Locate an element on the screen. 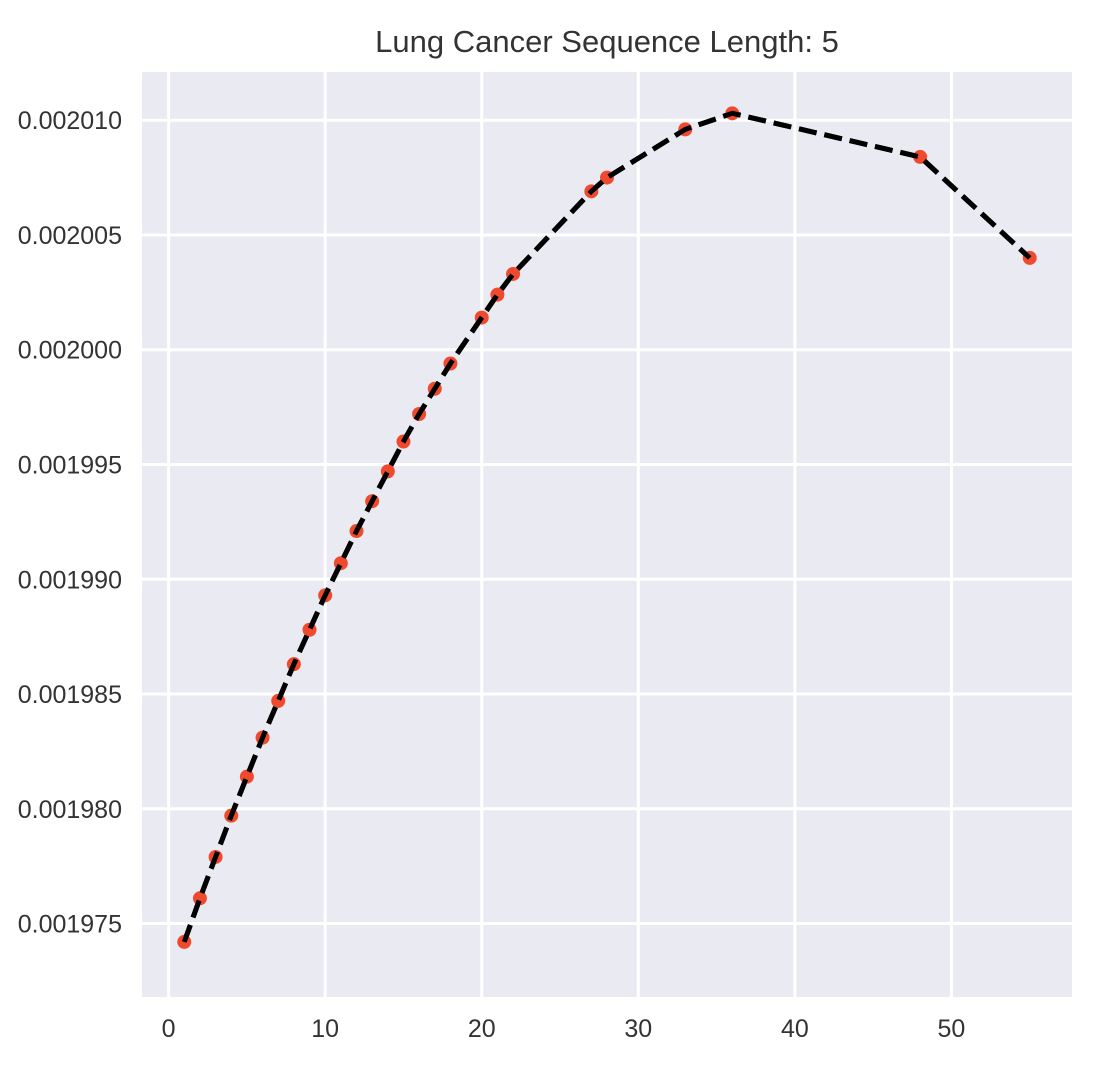 This screenshot has height=1072, width=1112. y-tick-label: 0.002000 is located at coordinates (70, 351).